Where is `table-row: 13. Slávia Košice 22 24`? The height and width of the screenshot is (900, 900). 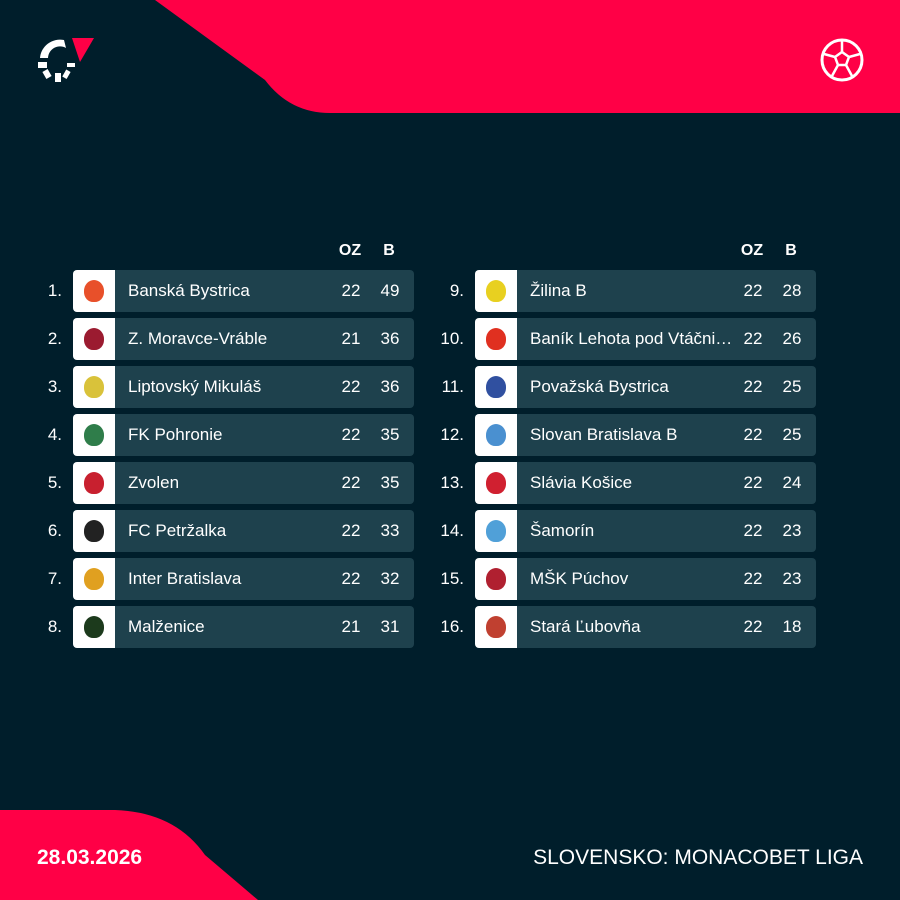
table-row: 13. Slávia Košice 22 24 is located at coordinates (634, 483).